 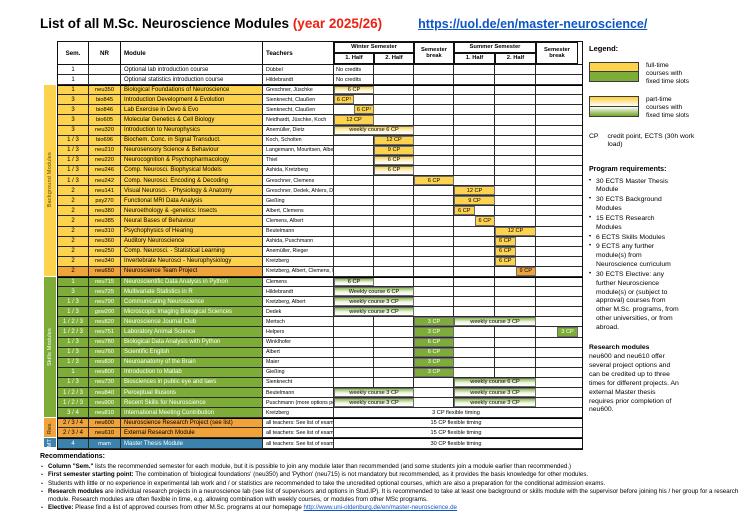 I want to click on teachers-cell: Kretzberg, Albert, Clemens, Rieger, so click(x=298, y=271).